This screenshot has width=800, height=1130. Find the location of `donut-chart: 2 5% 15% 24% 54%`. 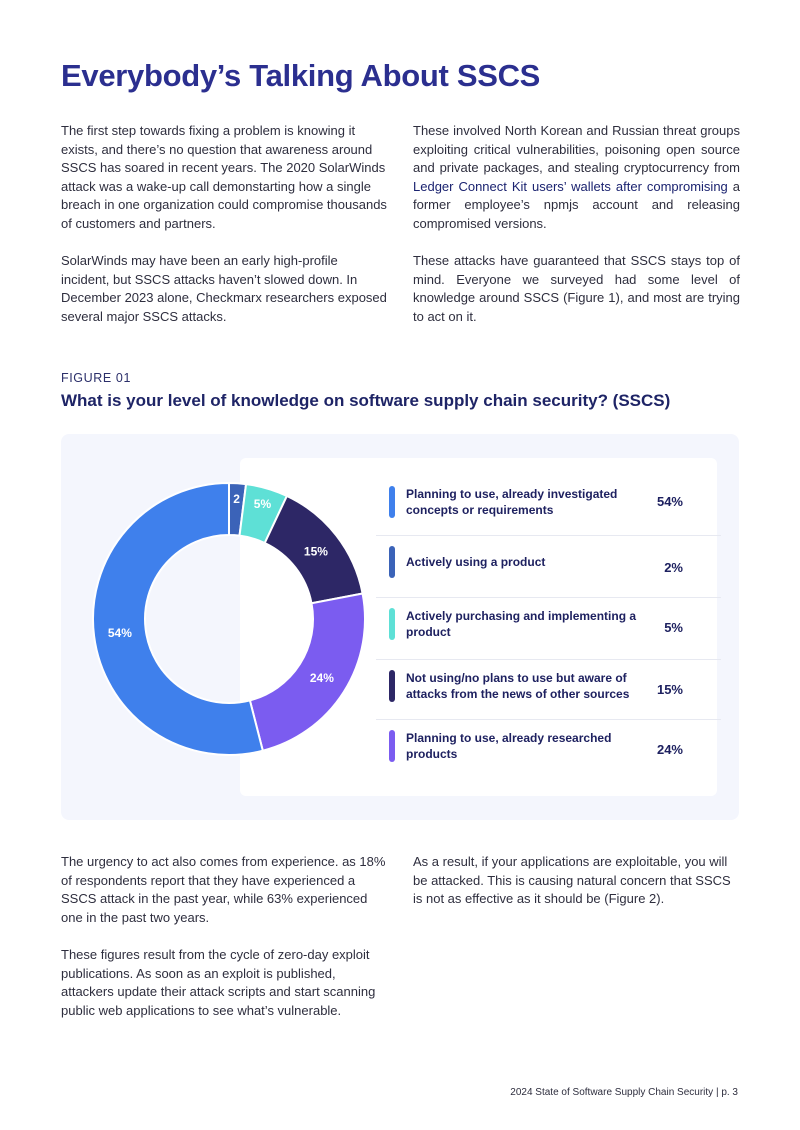

donut-chart: 2 5% 15% 24% 54% is located at coordinates (229, 619).